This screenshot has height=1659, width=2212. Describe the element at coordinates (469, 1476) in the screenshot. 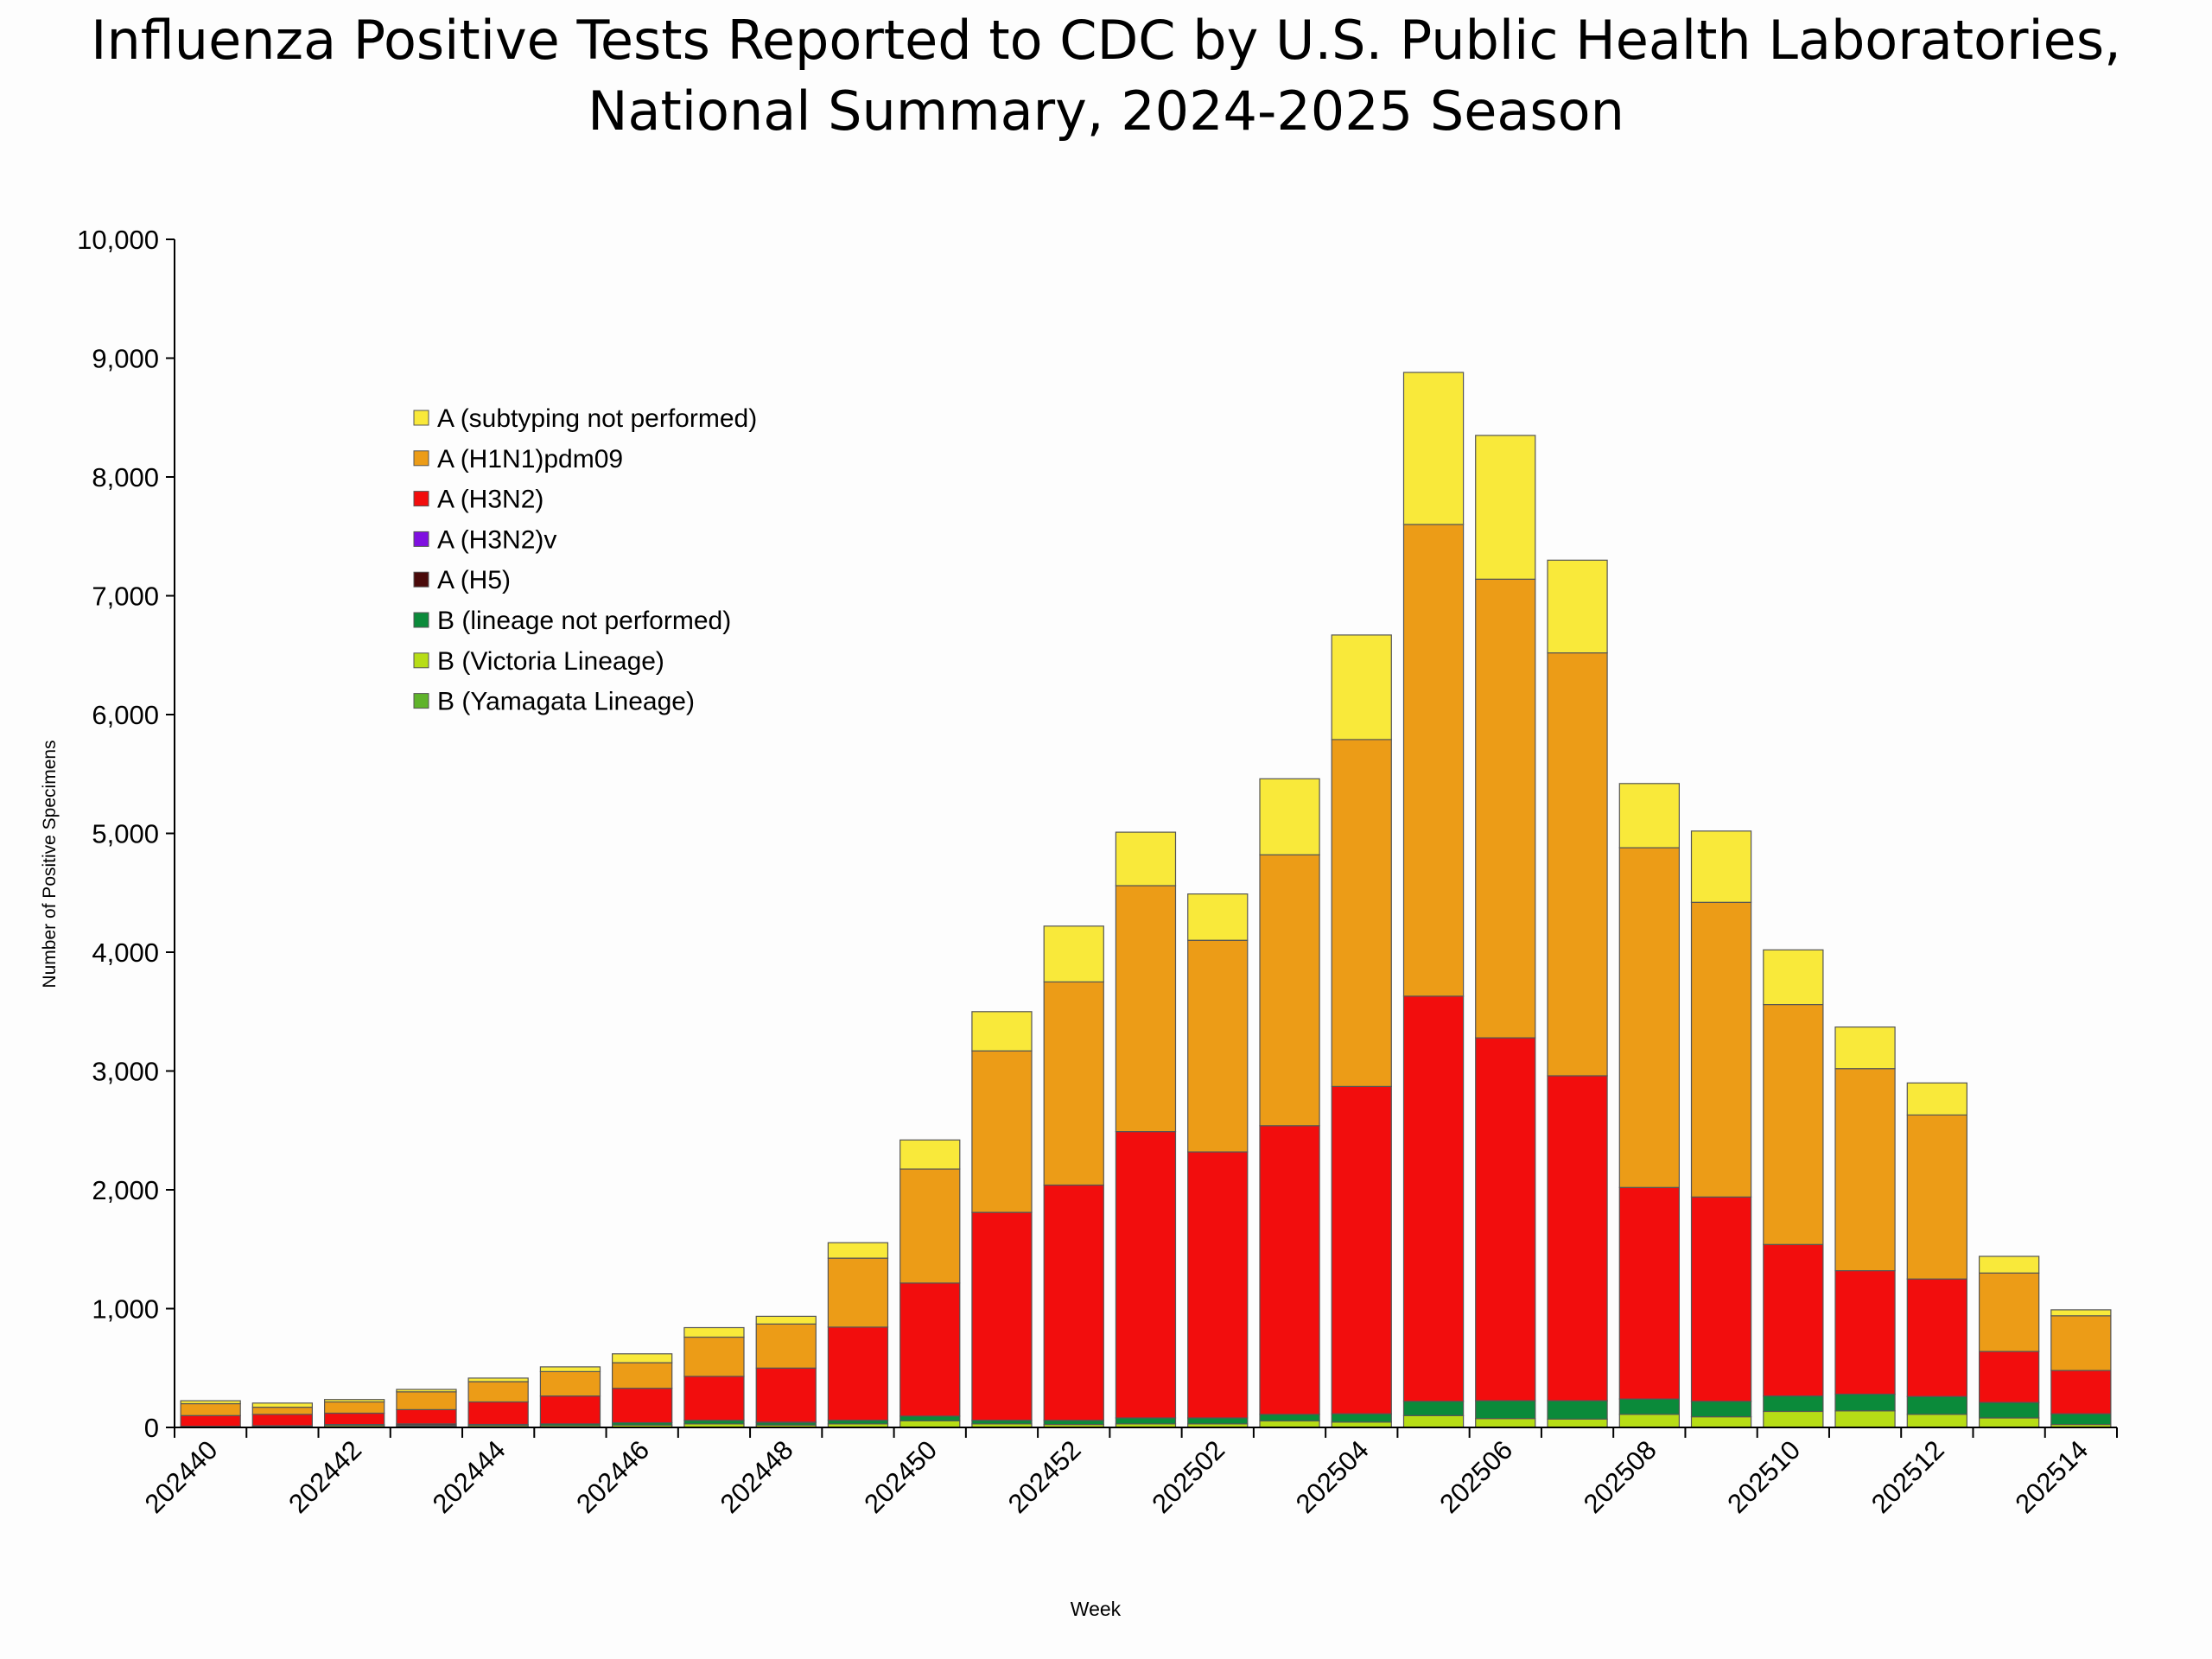

I see `x-tick-label: 202444` at that location.